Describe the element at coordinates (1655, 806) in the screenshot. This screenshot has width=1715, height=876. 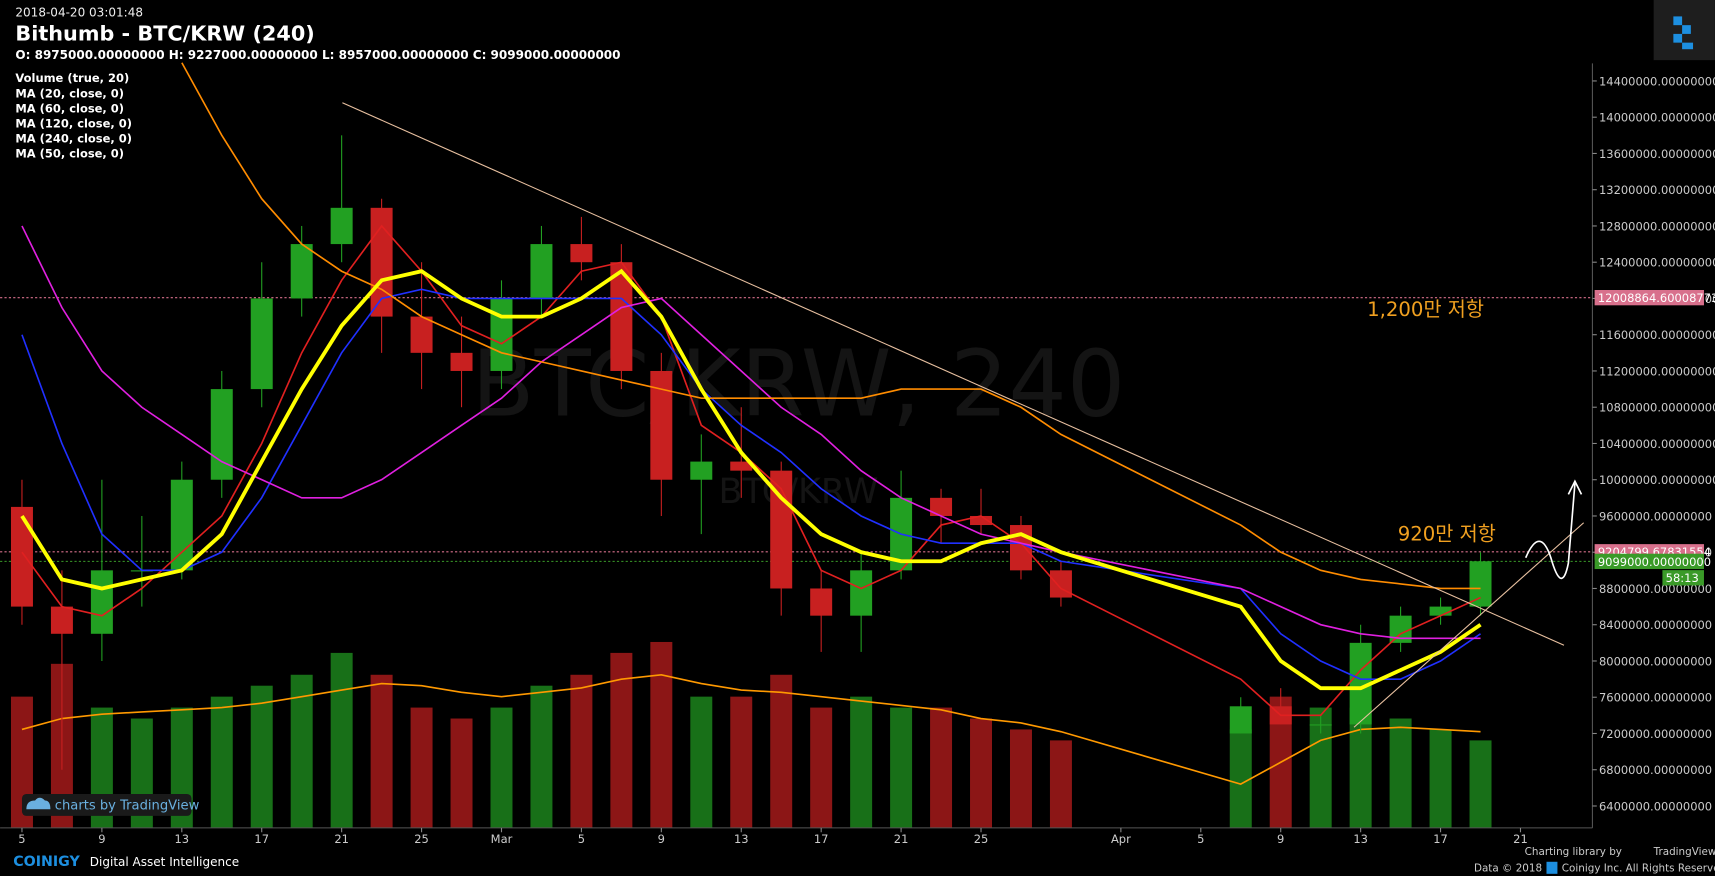
I see `y-tick-label: 6400000.00000000` at that location.